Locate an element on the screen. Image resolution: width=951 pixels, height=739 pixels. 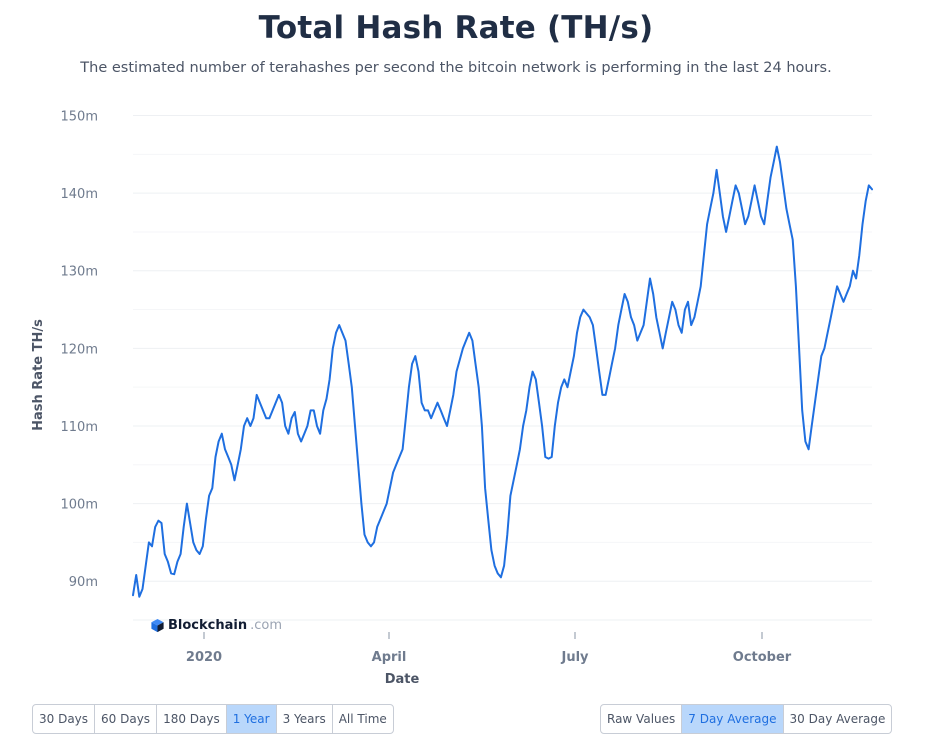
range-button-all-time: All Time is located at coordinates (362, 719).